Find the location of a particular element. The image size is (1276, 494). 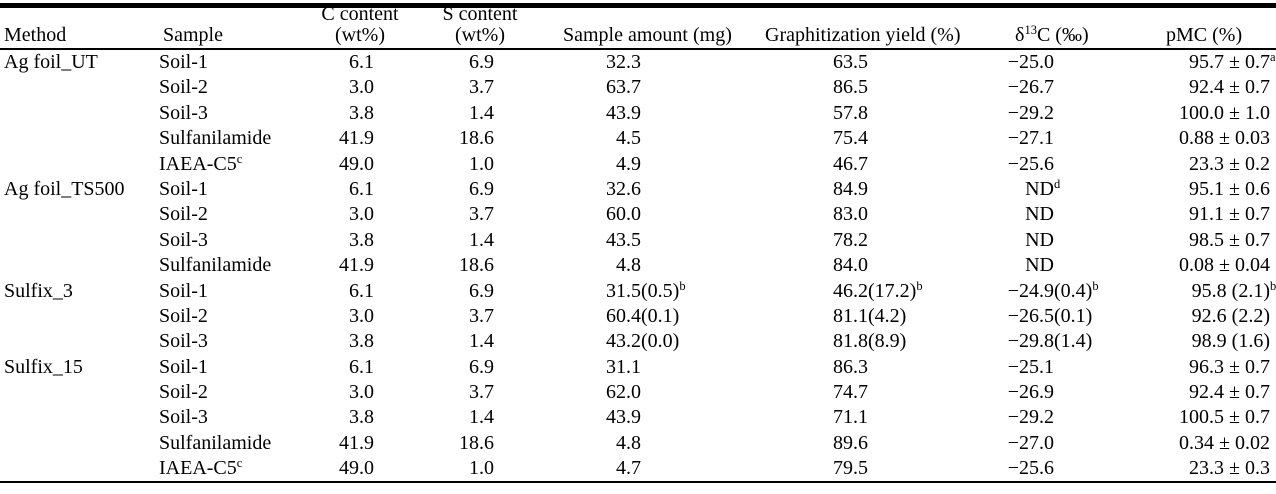

sample-amount-value: 43.2 is located at coordinates (623, 341).